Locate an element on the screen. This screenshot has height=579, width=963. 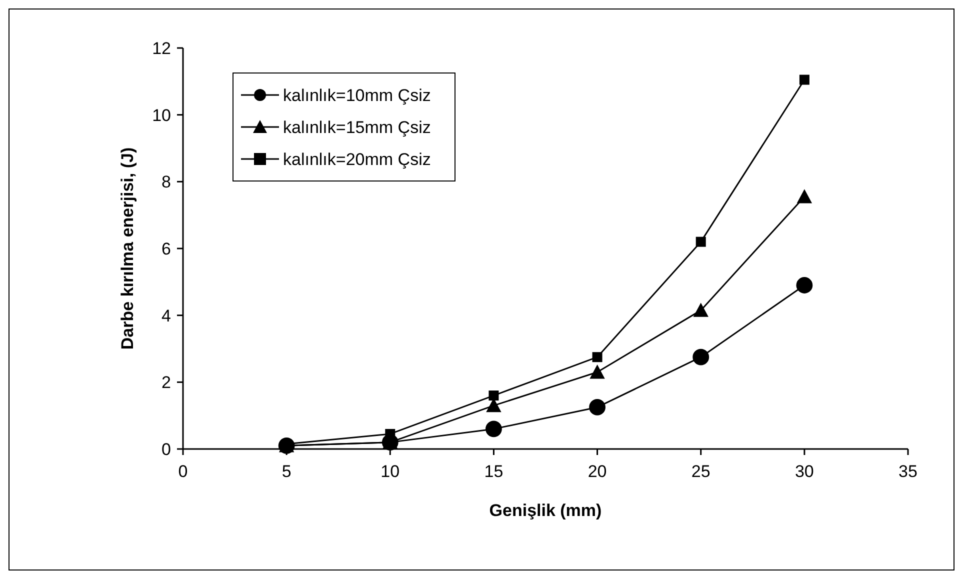
x-axis-title: Genişlik (mm) is located at coordinates (545, 510).